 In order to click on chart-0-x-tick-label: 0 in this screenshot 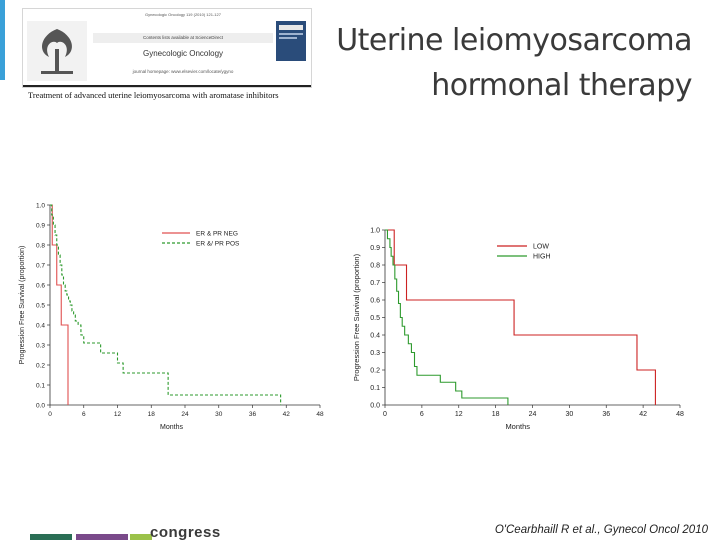, I will do `click(50, 414)`.